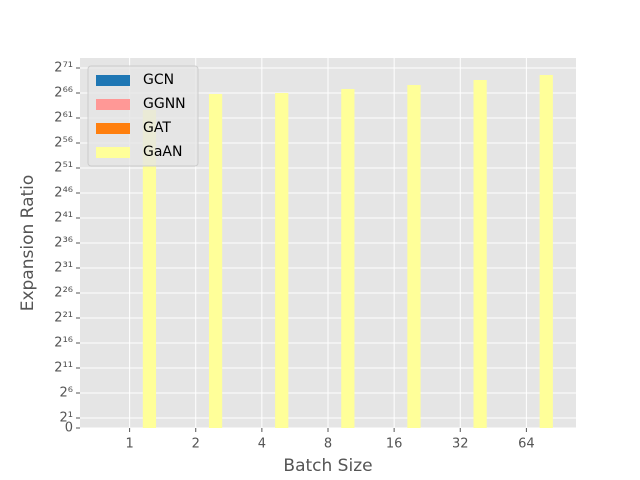  Describe the element at coordinates (63, 193) in the screenshot. I see `y-tick-label: 2⁴⁶` at that location.